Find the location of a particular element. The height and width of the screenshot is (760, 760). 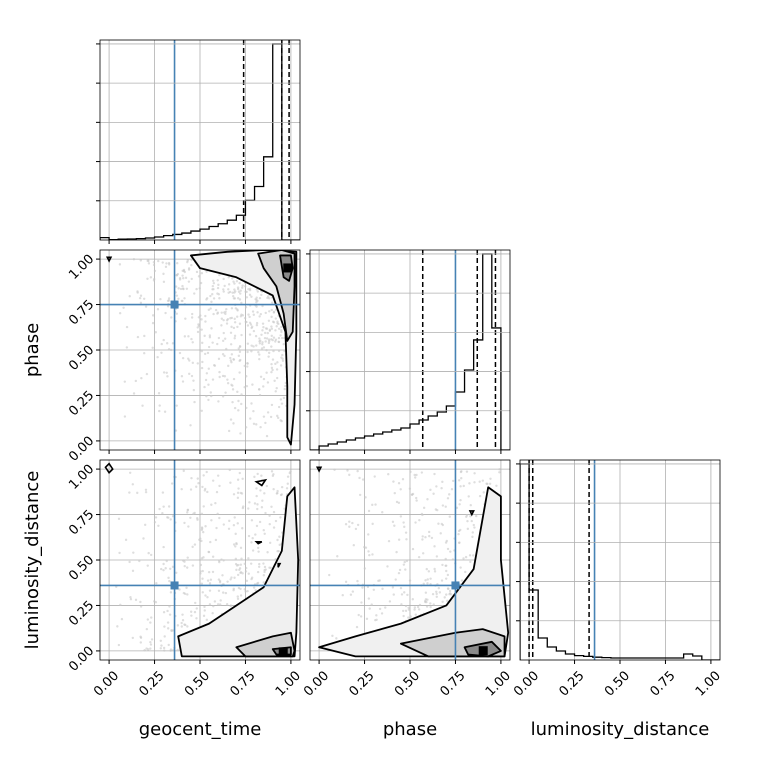

x-tick-label: 1.00 is located at coordinates (498, 683).